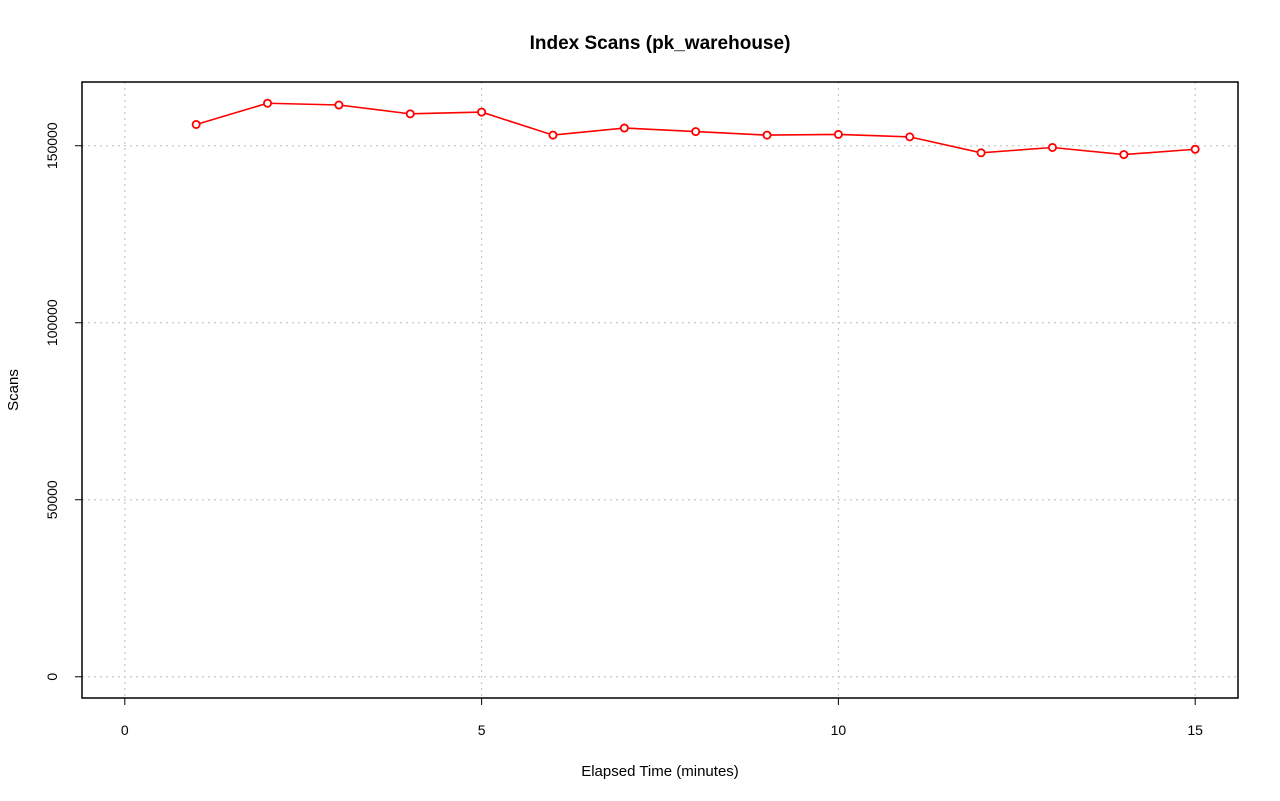 Image resolution: width=1280 pixels, height=801 pixels. I want to click on y-tick-label: 0, so click(52, 677).